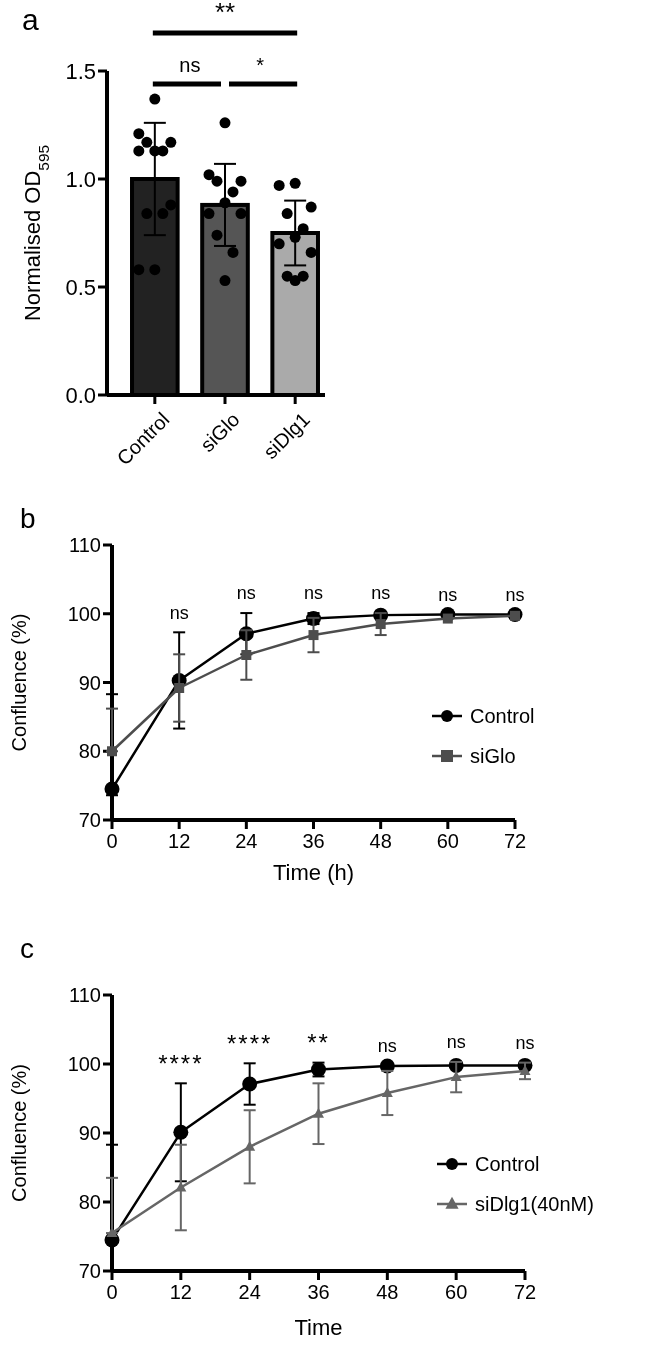 The height and width of the screenshot is (1351, 645). Describe the element at coordinates (80, 395) in the screenshot. I see `y-tick-label: 0.0` at that location.